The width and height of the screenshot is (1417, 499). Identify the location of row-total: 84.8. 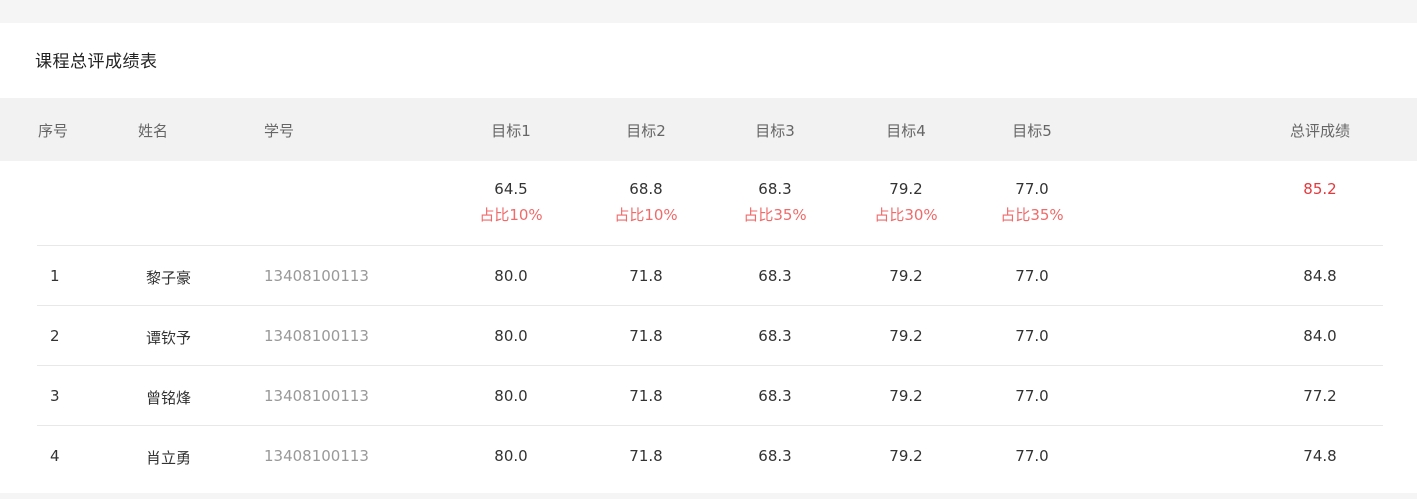
(1320, 276).